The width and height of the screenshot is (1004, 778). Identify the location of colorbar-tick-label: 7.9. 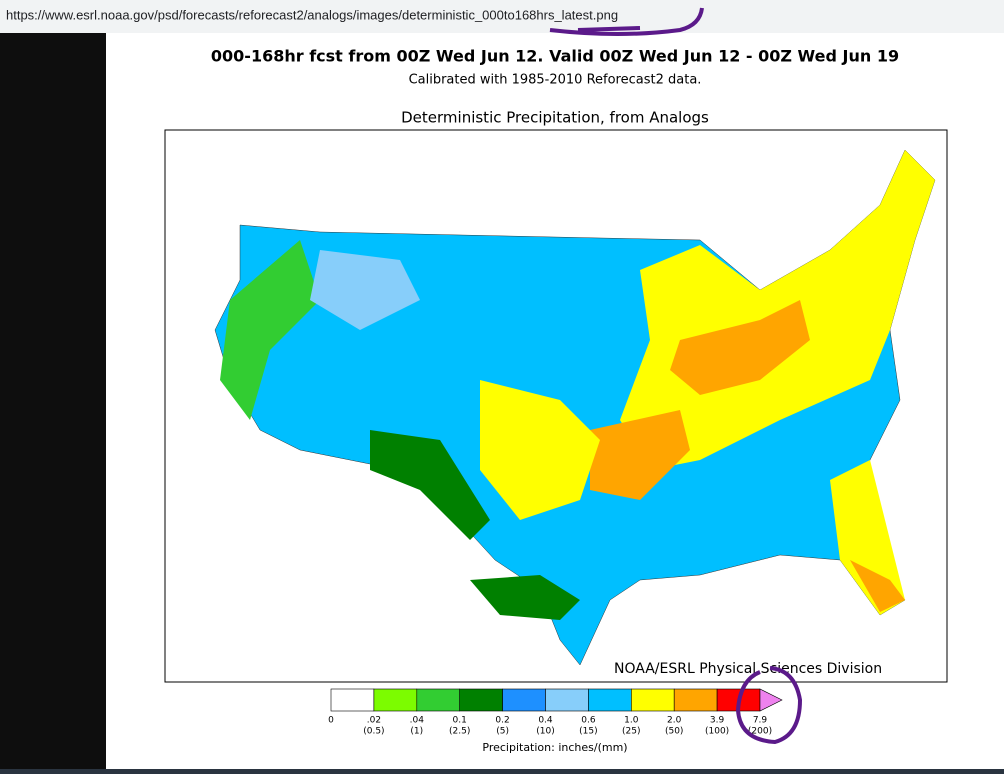
(760, 721).